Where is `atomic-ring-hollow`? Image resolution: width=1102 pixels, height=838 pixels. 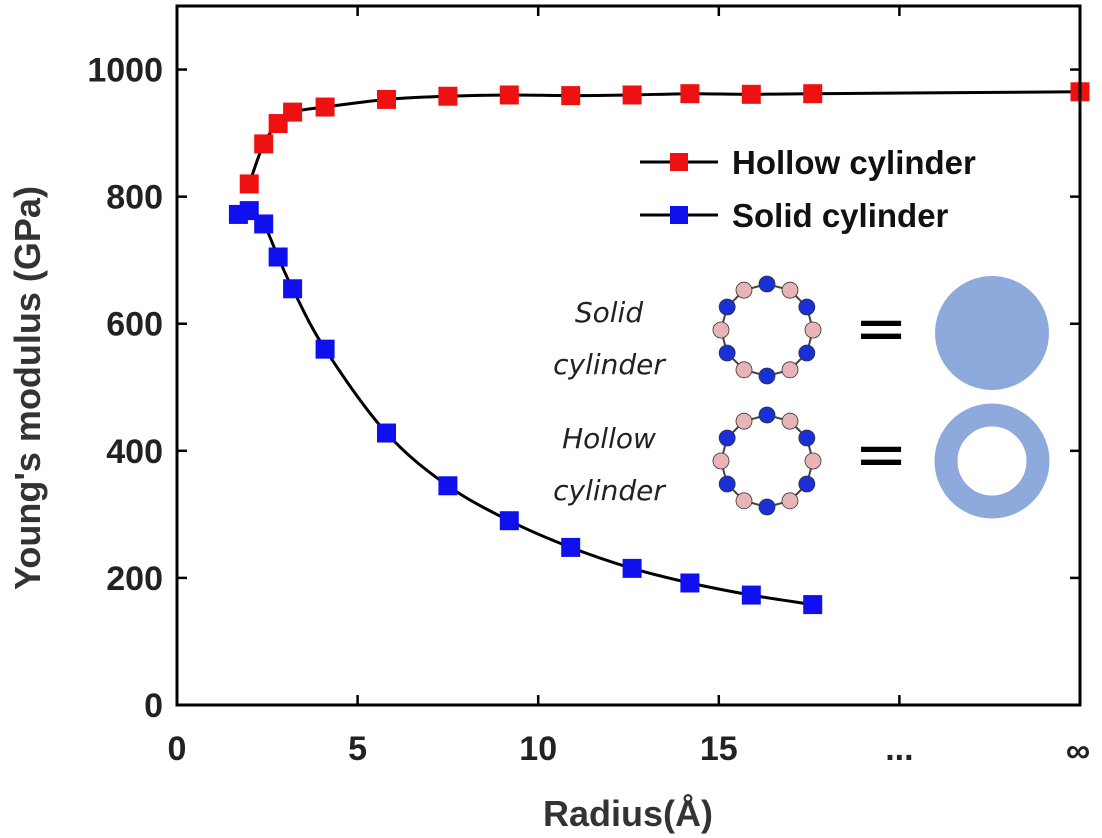 atomic-ring-hollow is located at coordinates (767, 461).